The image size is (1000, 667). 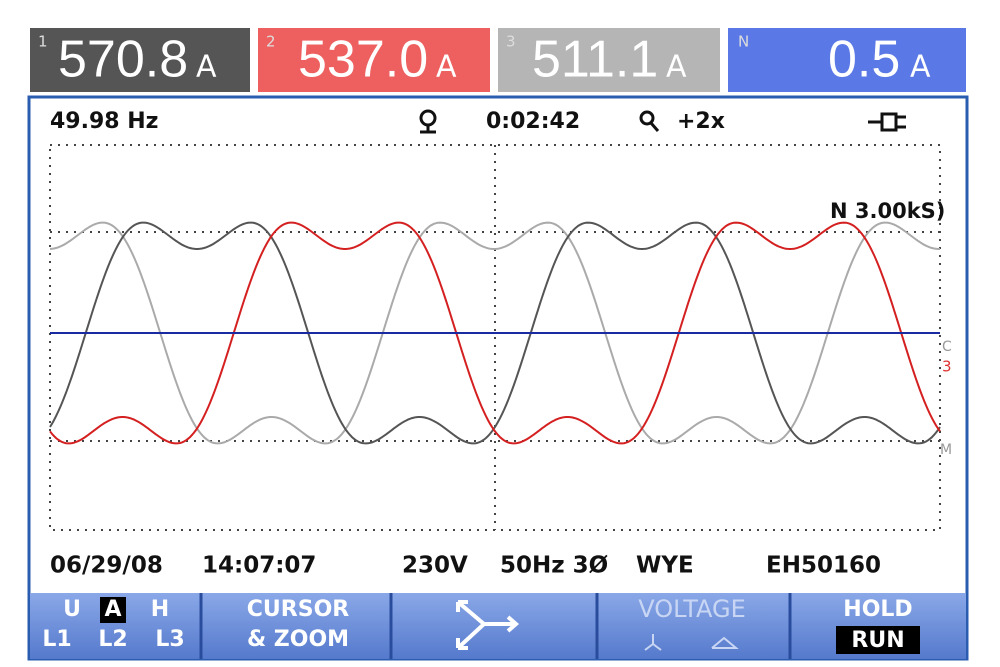 I want to click on reading-box-n, so click(x=847, y=60).